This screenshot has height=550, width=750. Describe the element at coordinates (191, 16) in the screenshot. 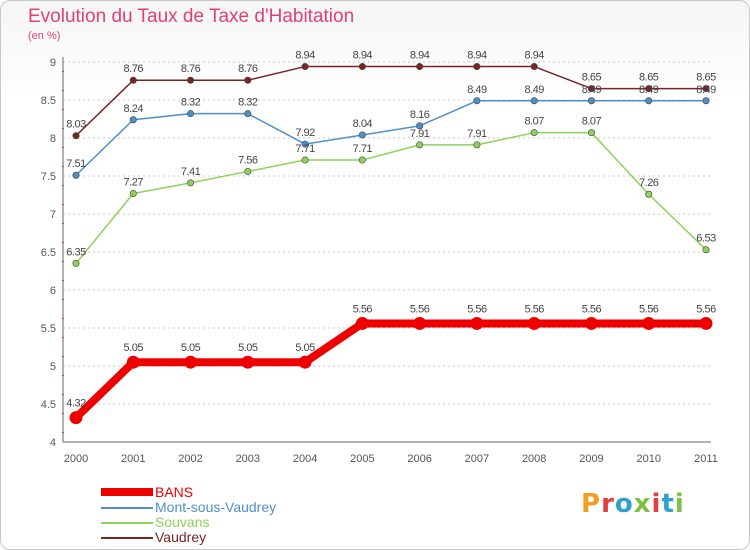

I see `chart-title: Evolution du Taux de Taxe d'Habitation` at that location.